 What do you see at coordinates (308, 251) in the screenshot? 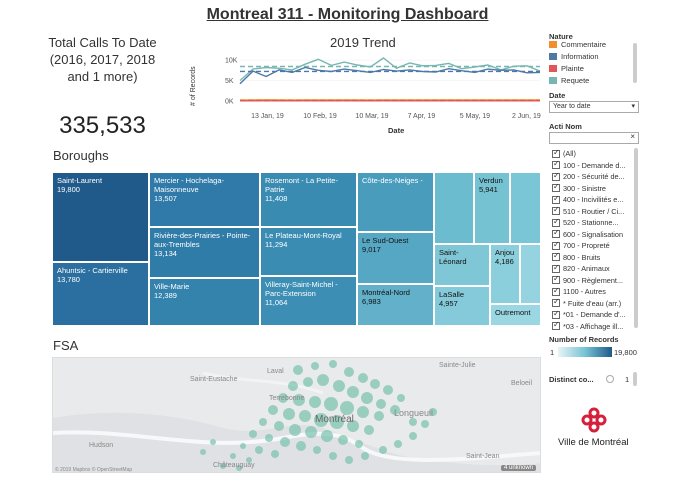
I see `tile-plateau: Le Plateau-Mont-Royal 11,294` at bounding box center [308, 251].